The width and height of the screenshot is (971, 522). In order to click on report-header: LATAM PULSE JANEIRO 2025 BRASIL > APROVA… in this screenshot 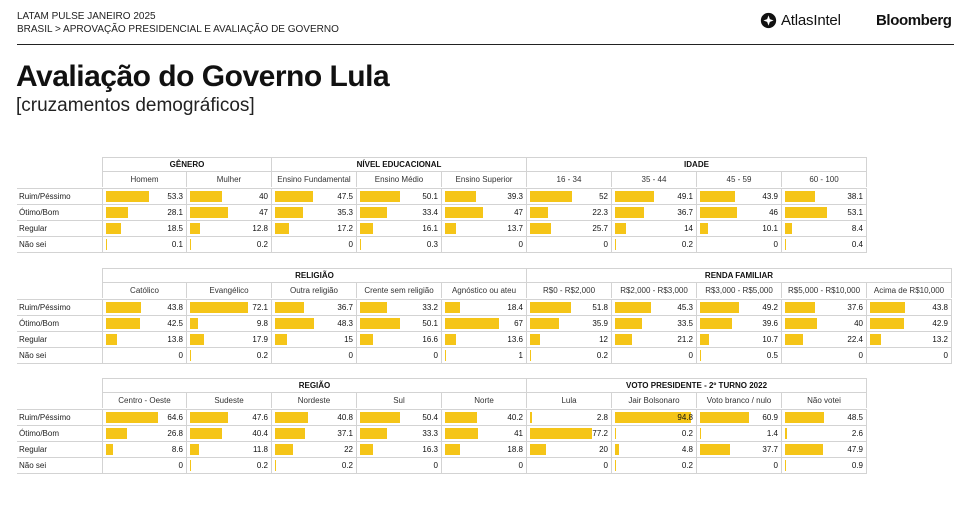, I will do `click(178, 23)`.